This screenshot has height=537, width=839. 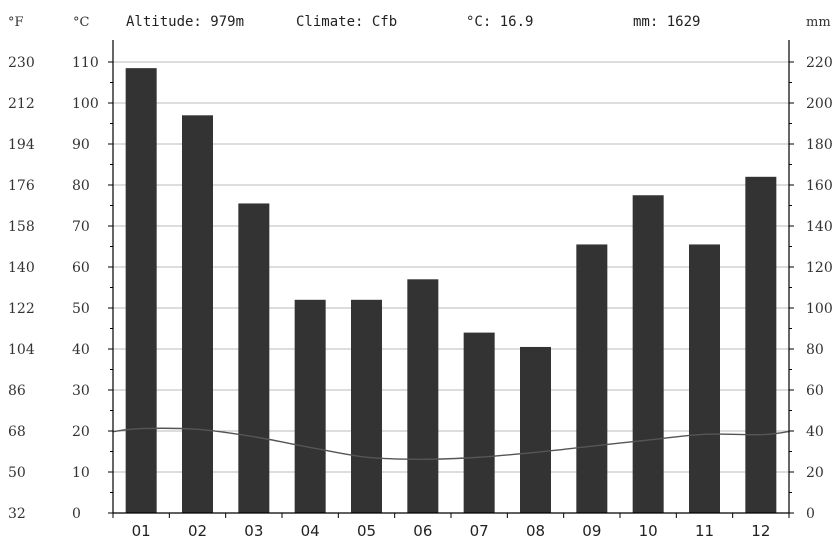 What do you see at coordinates (499, 22) in the screenshot?
I see `annual-temp-label: °C: 16.9` at bounding box center [499, 22].